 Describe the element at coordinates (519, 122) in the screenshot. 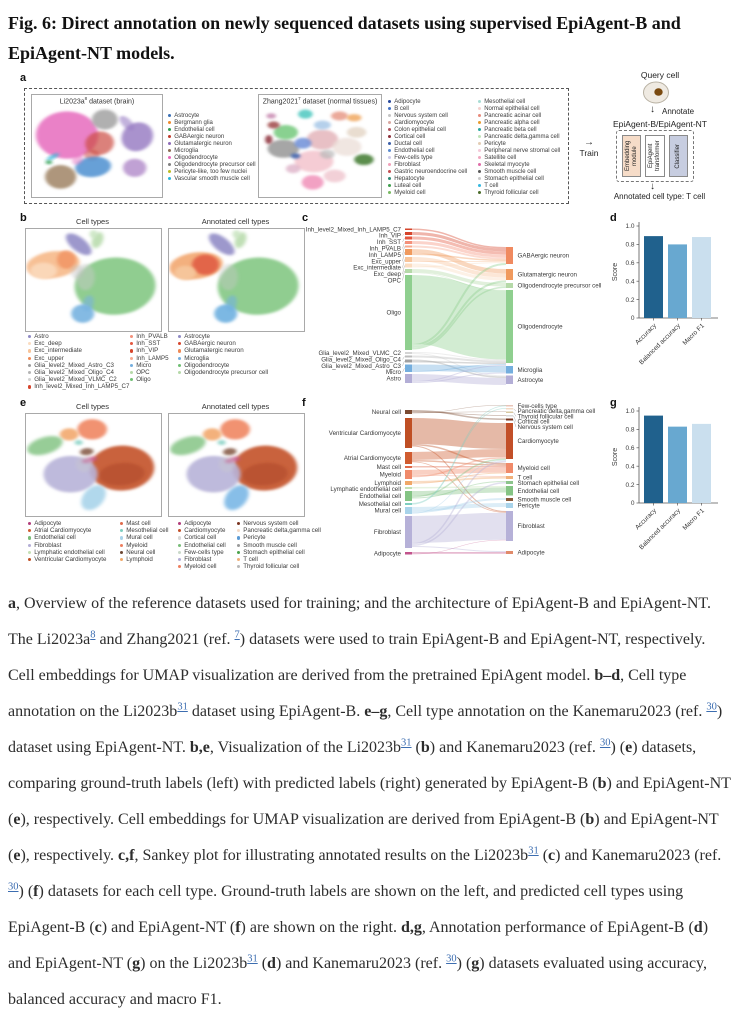

I see `legend-item: Pancreatic alpha cell` at that location.